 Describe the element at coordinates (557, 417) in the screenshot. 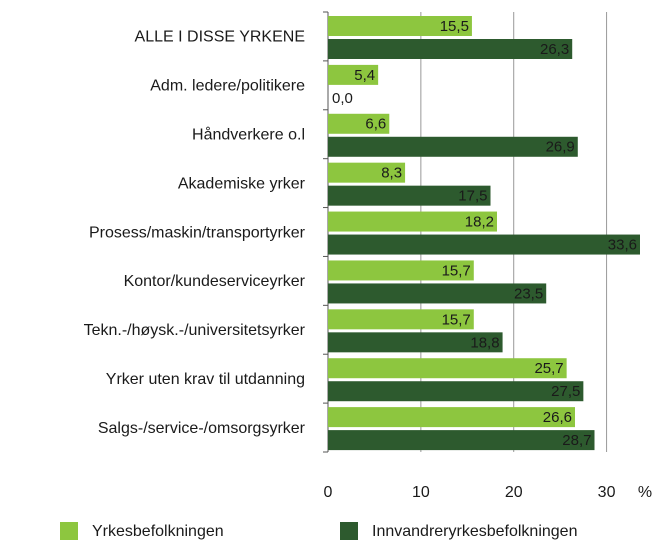

I see `value-label: 26,6` at that location.